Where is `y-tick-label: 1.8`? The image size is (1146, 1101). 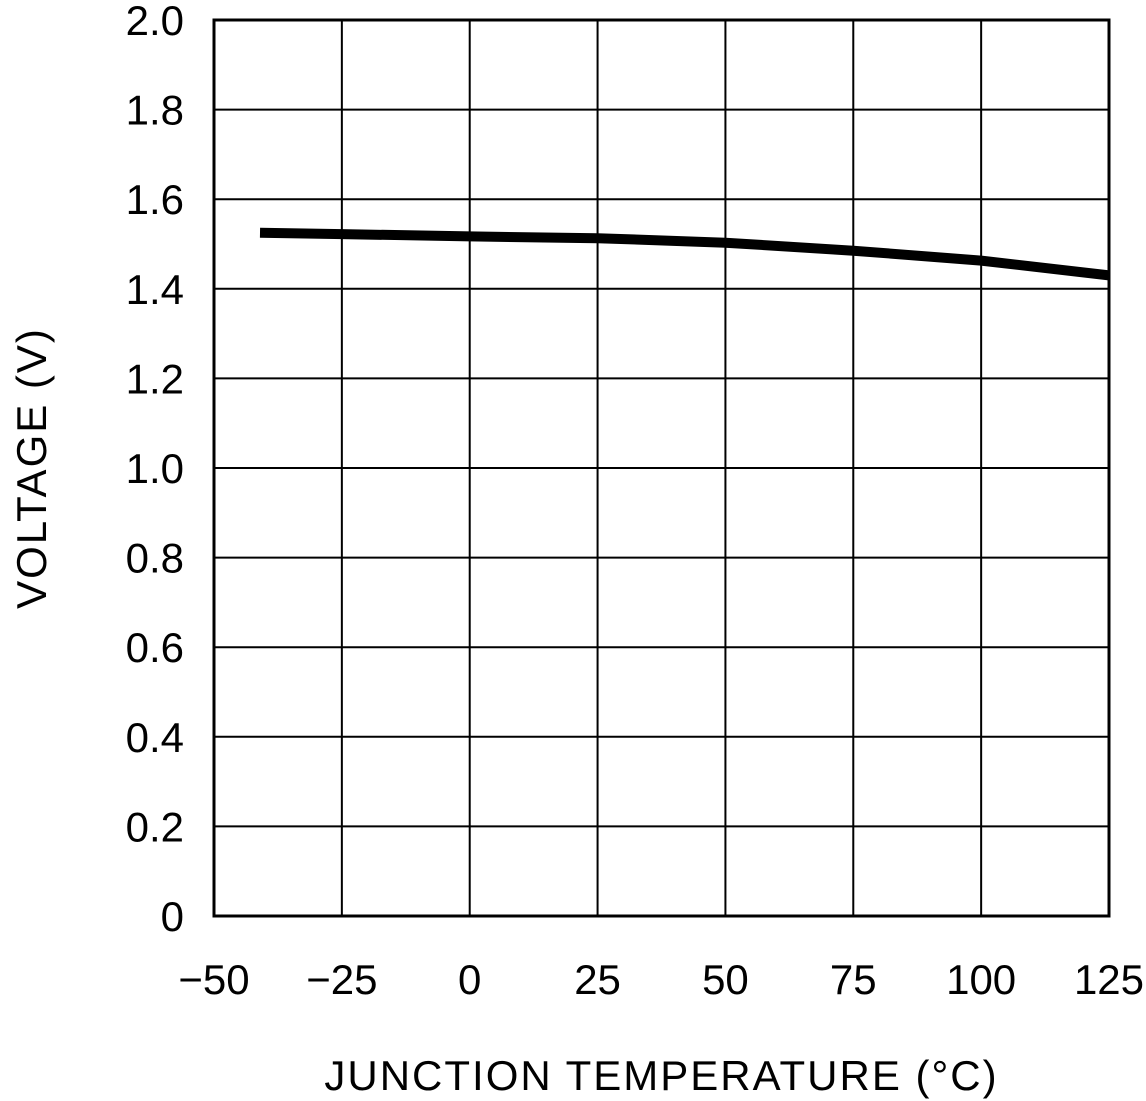
y-tick-label: 1.8 is located at coordinates (155, 110).